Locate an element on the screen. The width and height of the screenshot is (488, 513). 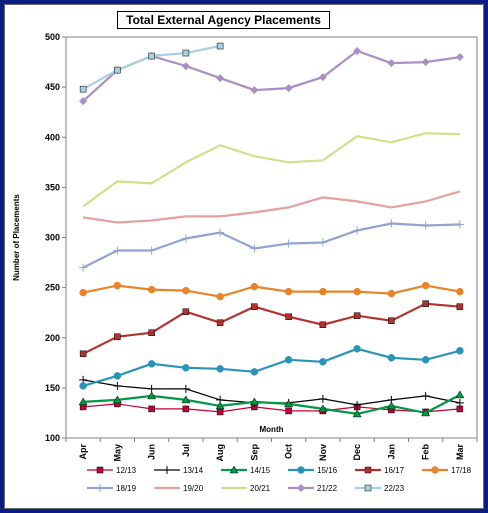
y-tick-label: 200 is located at coordinates (52, 338).